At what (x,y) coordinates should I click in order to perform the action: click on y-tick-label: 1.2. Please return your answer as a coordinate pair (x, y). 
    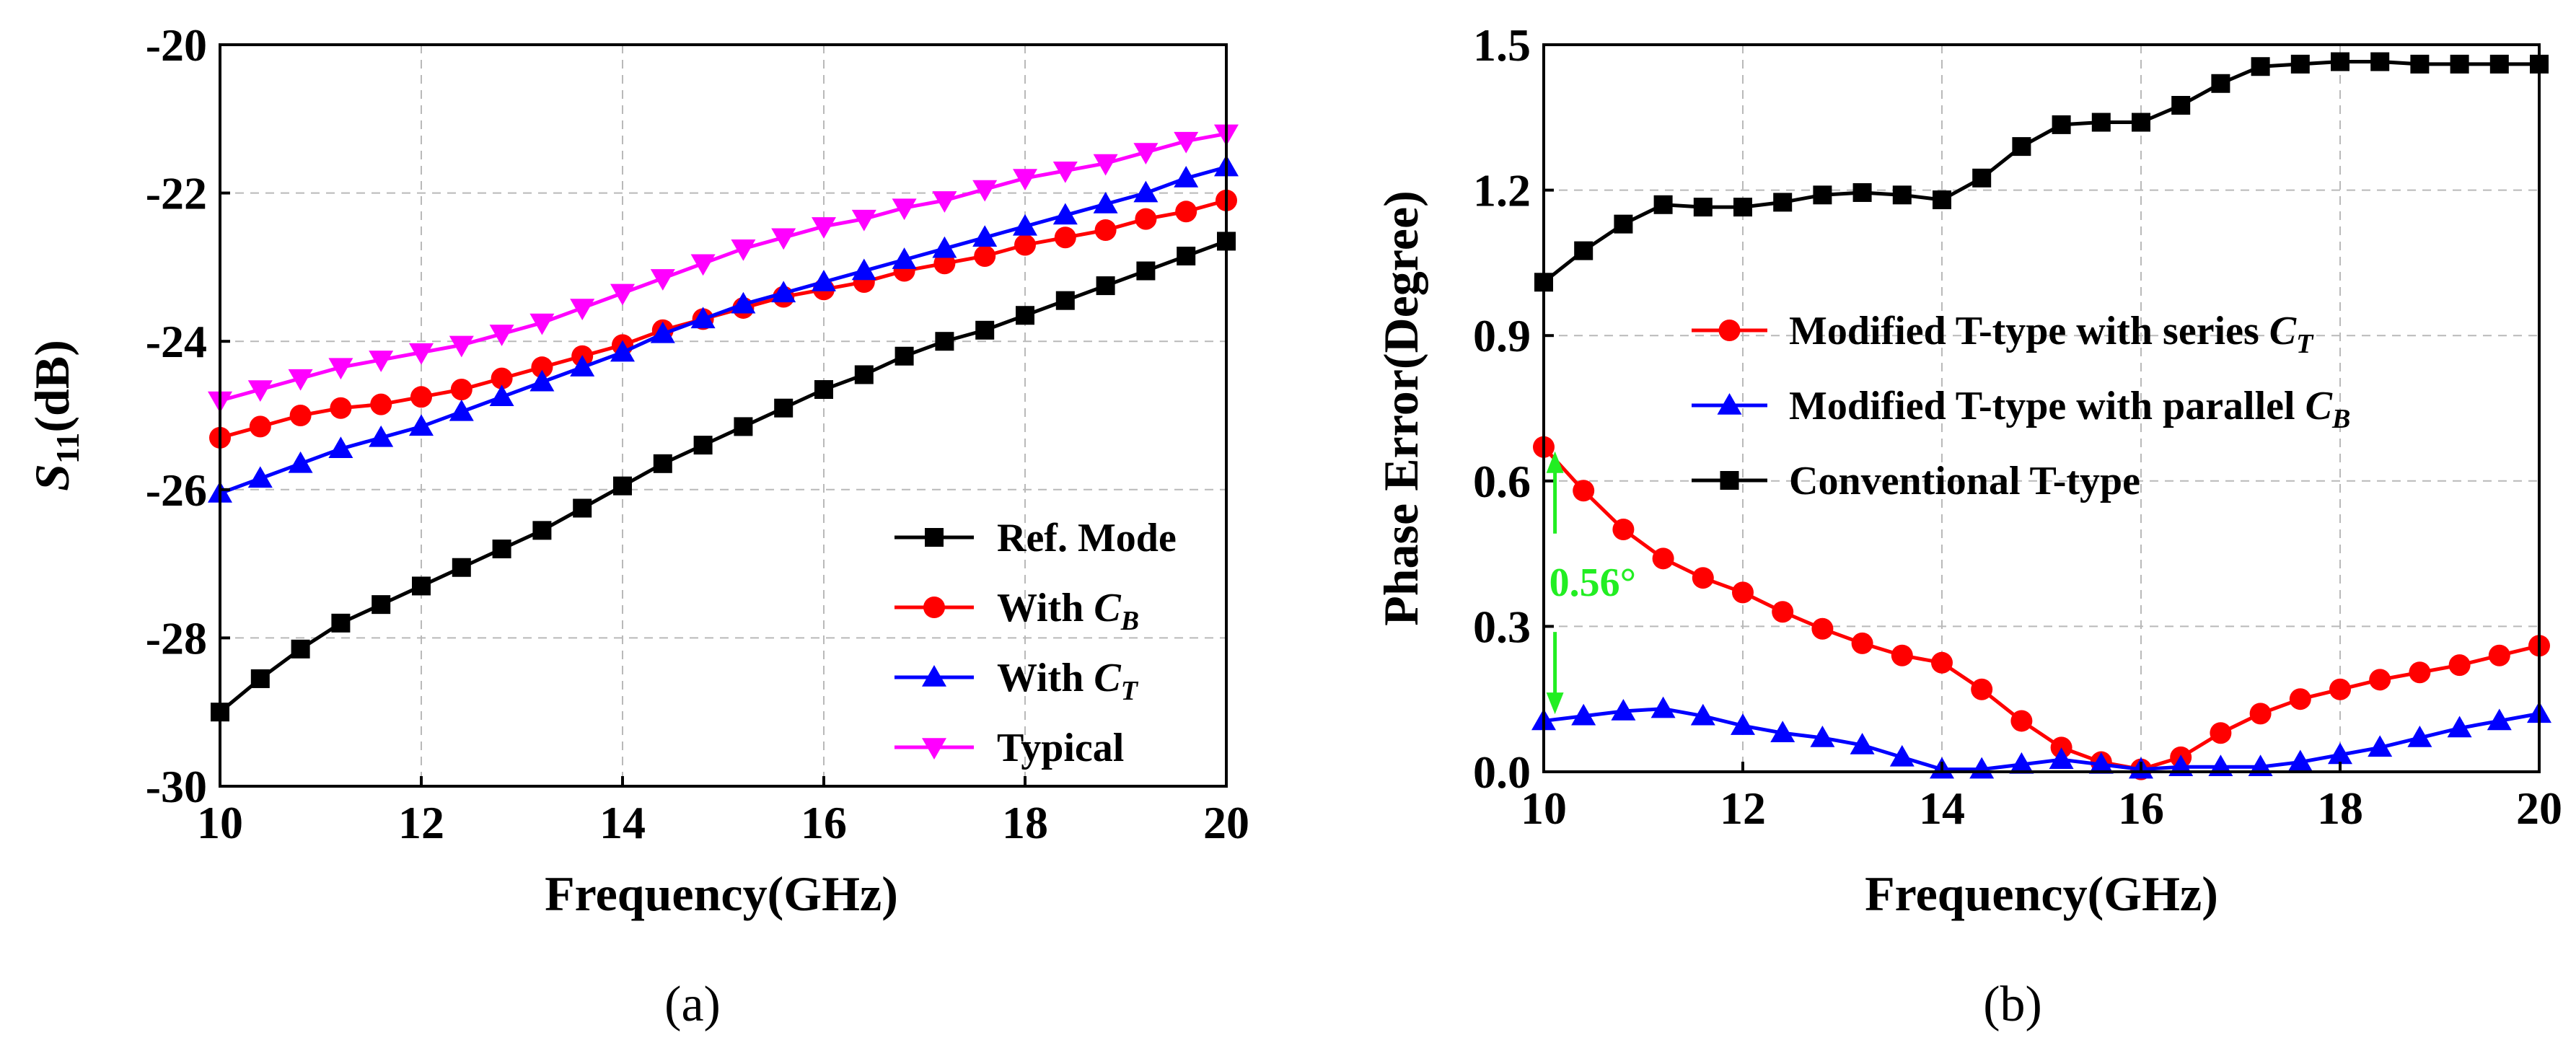
    Looking at the image, I should click on (1502, 190).